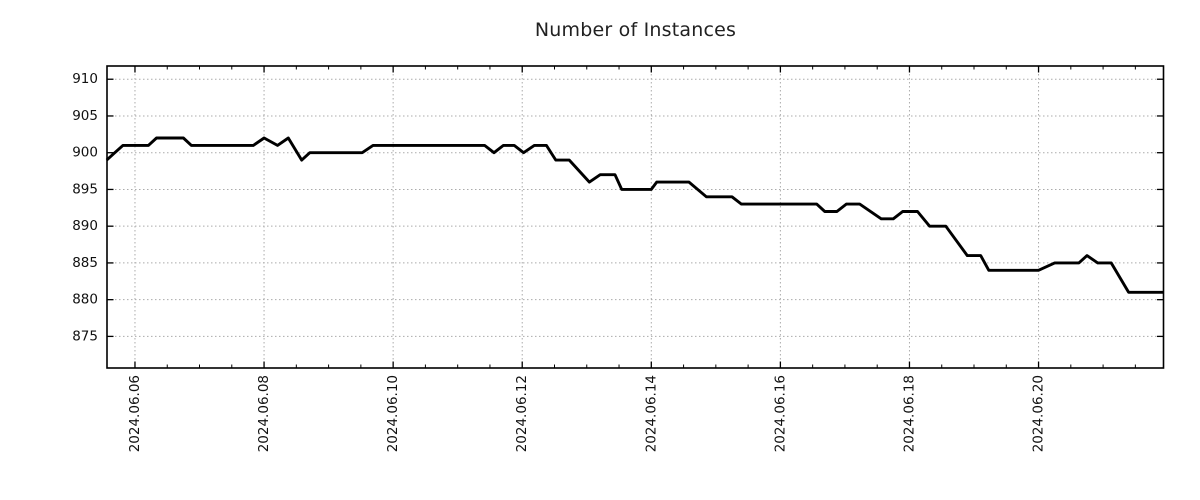 This screenshot has width=1200, height=500. Describe the element at coordinates (264, 413) in the screenshot. I see `x-tick-label: 2024.06.08` at that location.